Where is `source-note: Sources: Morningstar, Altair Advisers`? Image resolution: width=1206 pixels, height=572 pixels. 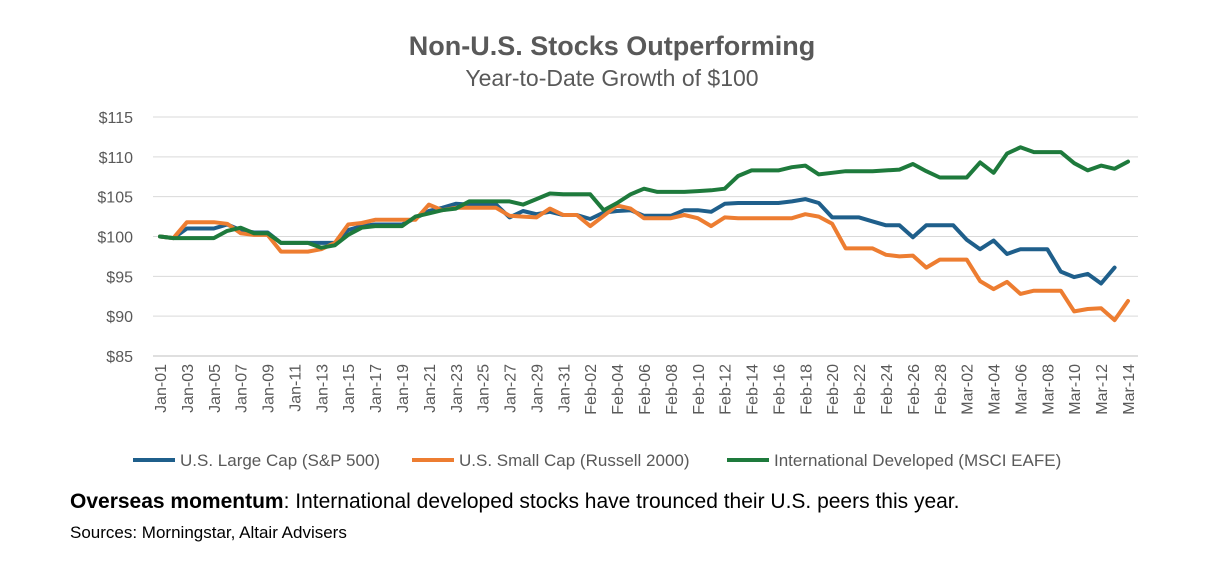 source-note: Sources: Morningstar, Altair Advisers is located at coordinates (208, 532).